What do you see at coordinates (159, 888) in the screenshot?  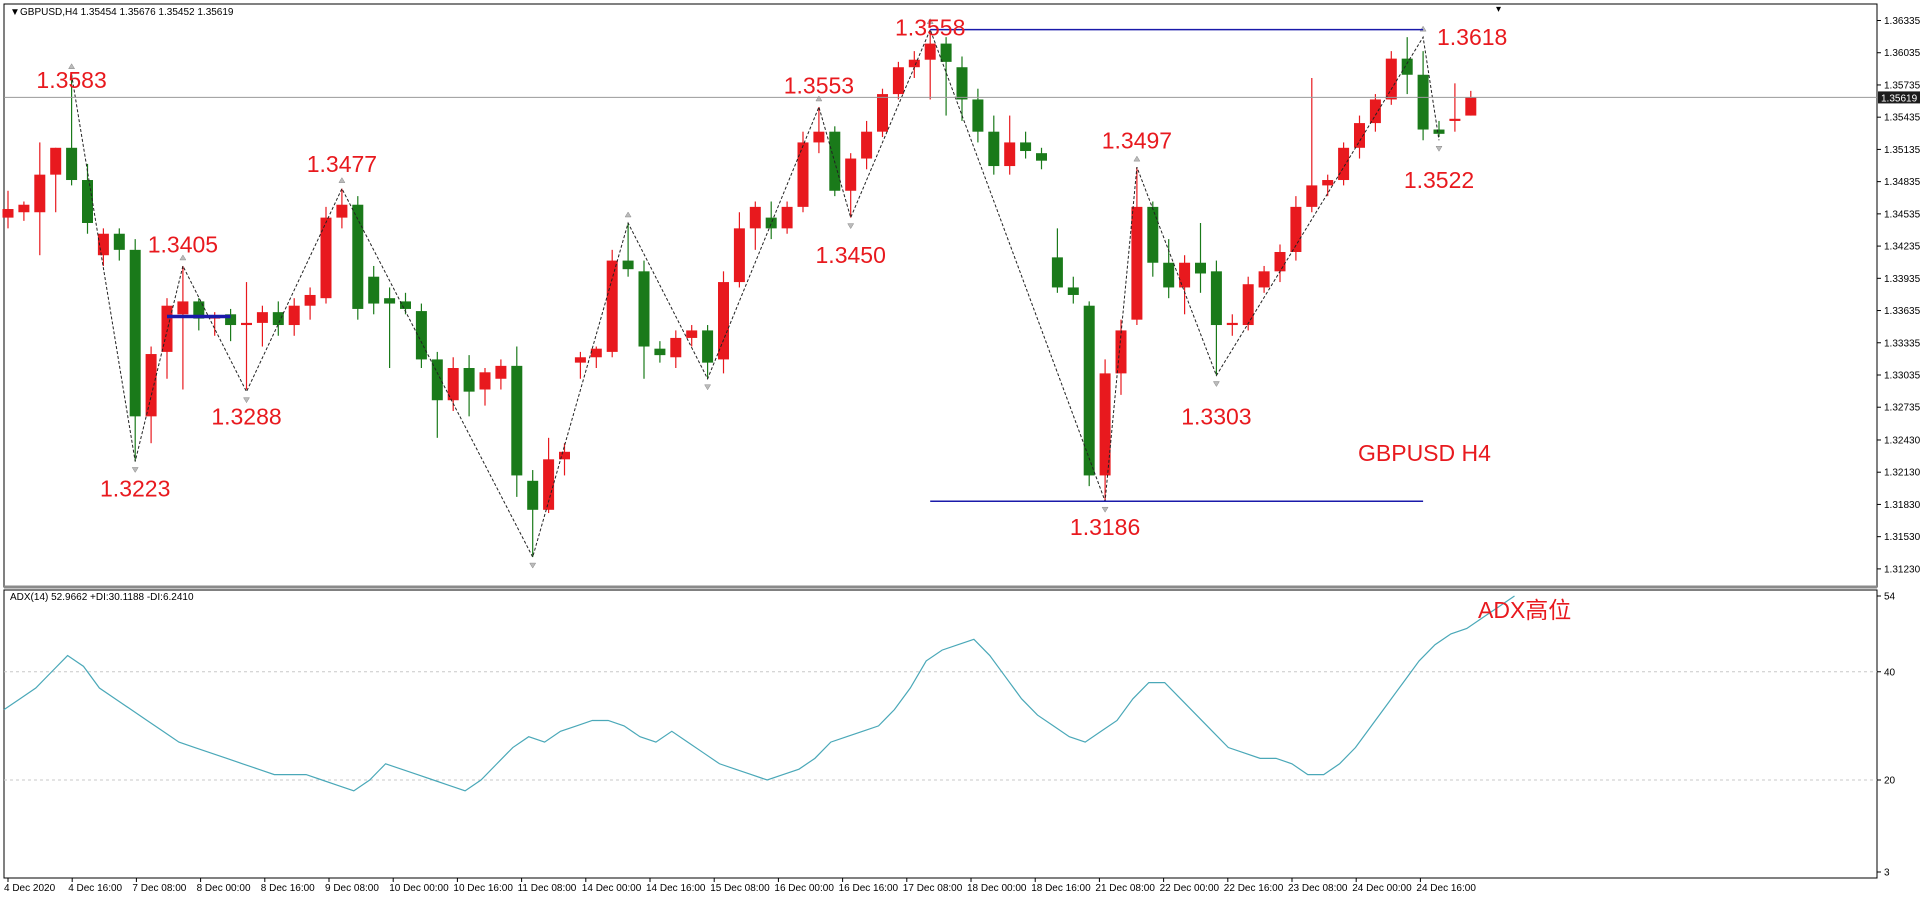 I see `time-tick-label: 7 Dec 08:00` at bounding box center [159, 888].